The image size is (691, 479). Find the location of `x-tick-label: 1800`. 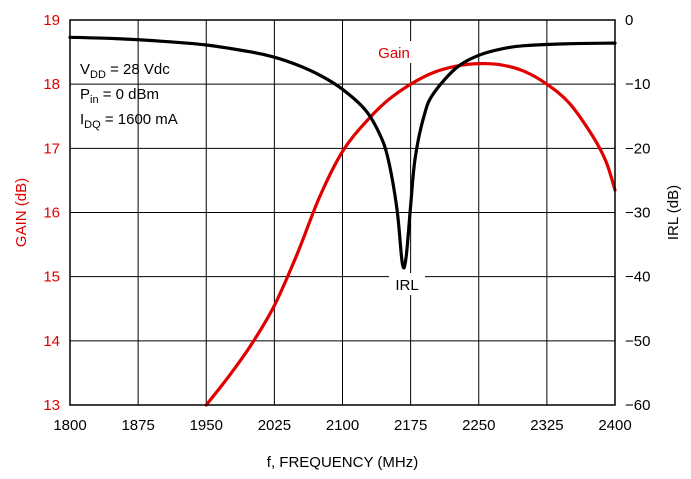

x-tick-label: 1800 is located at coordinates (69, 425).